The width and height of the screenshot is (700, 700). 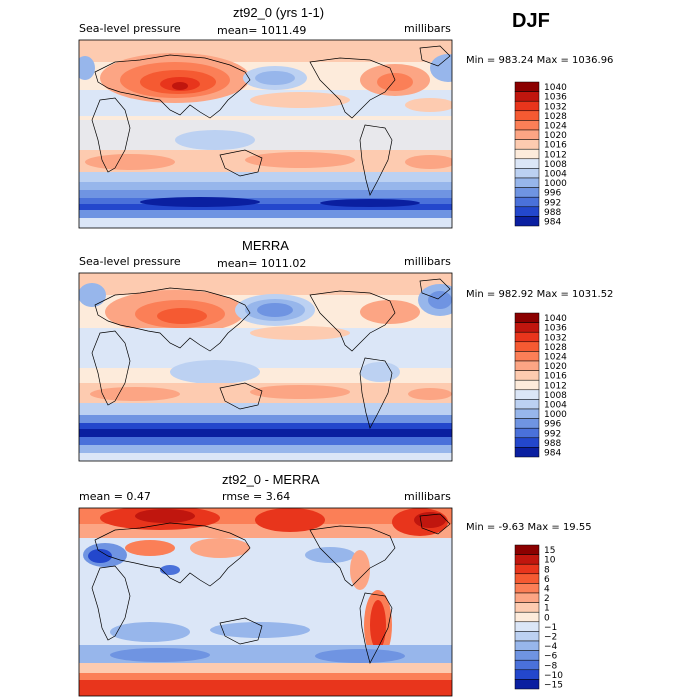 I want to click on colorbar-tick-label: 1012, so click(x=555, y=386).